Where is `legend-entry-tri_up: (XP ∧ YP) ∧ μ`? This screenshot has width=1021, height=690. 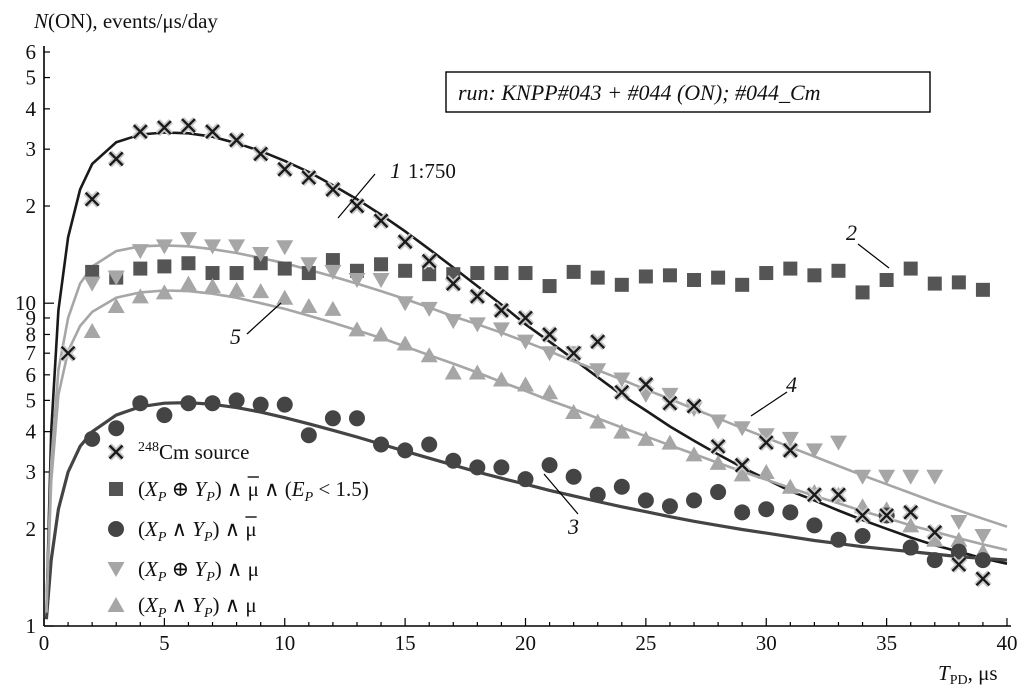 legend-entry-tri_up: (XP ∧ YP) ∧ μ is located at coordinates (182, 607).